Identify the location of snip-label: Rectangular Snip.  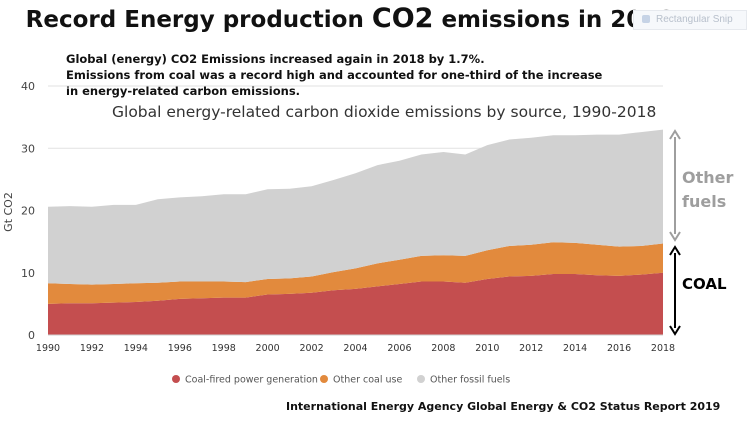
(694, 19).